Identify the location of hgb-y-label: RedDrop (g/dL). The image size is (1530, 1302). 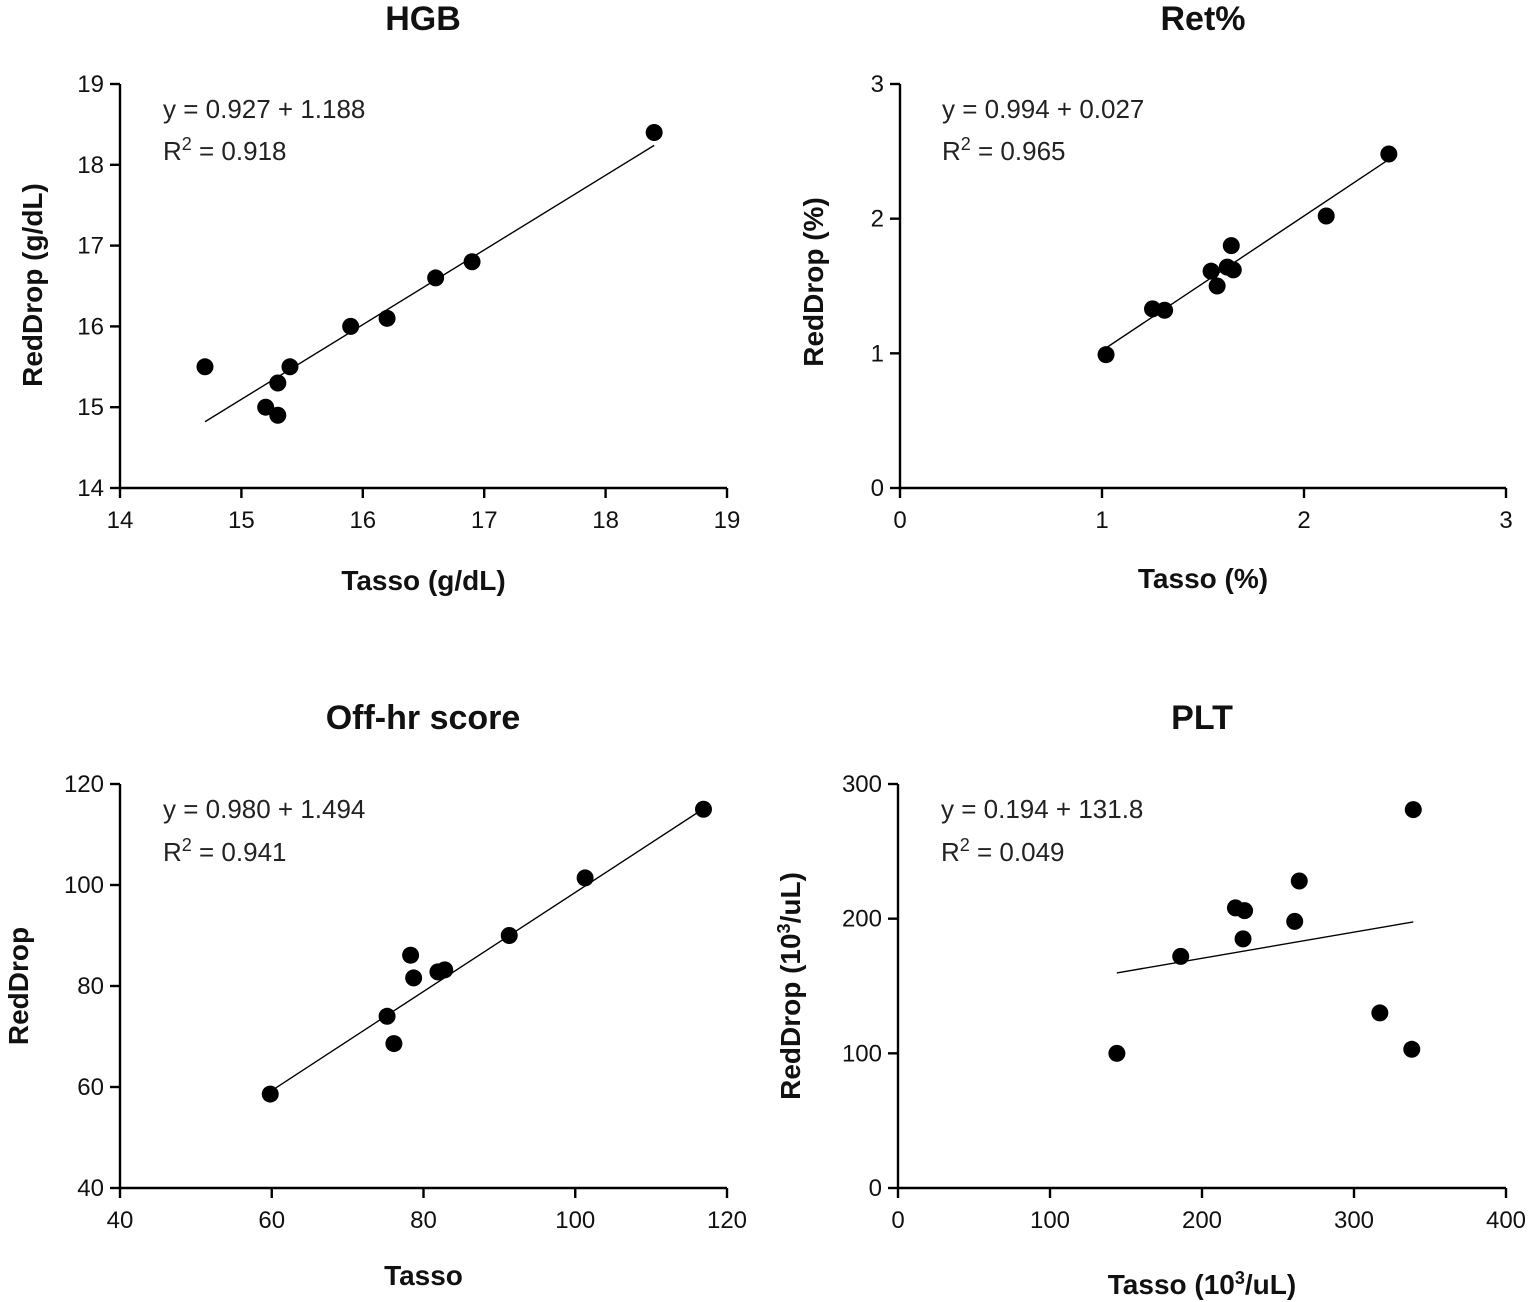
(32, 285).